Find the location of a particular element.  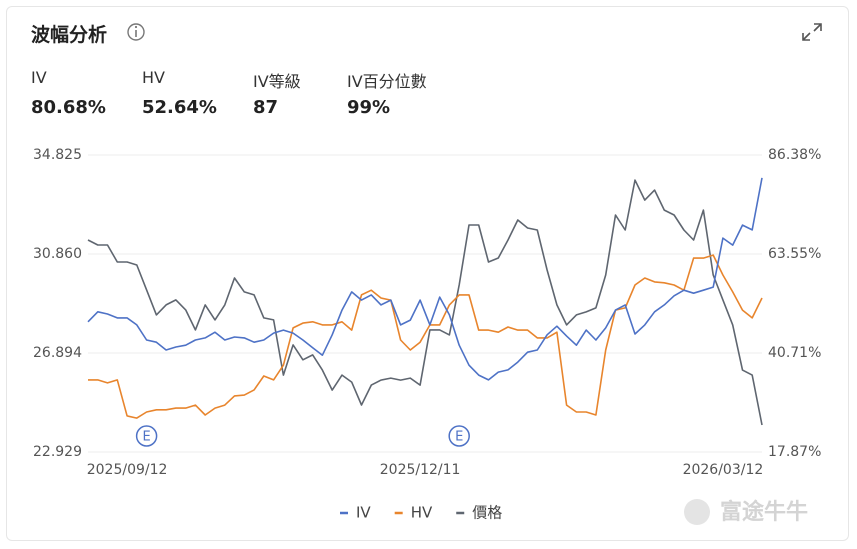

stat-label: HV is located at coordinates (153, 77).